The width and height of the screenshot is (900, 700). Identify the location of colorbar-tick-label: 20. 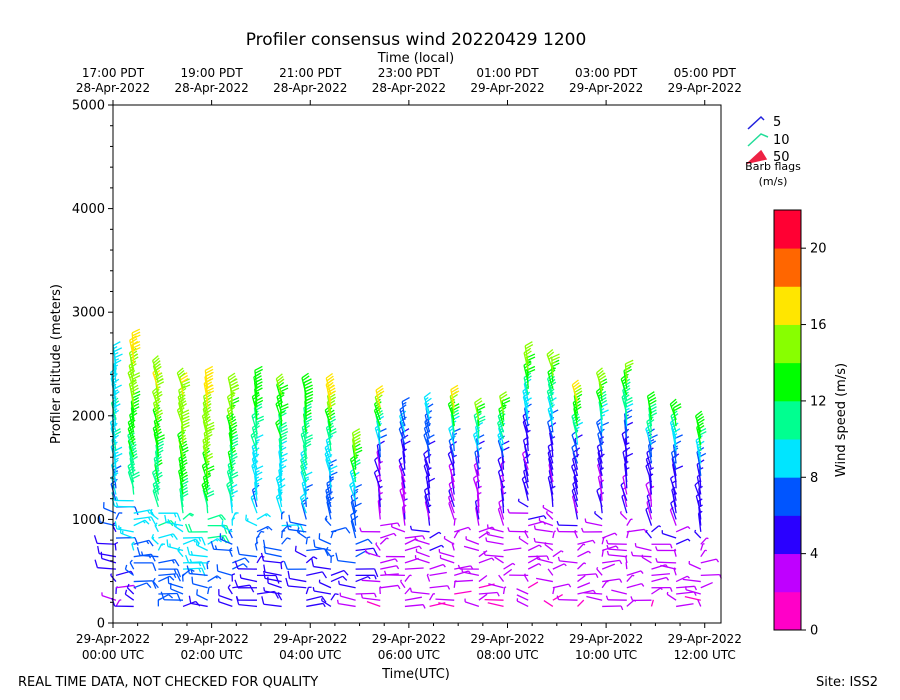
(818, 249).